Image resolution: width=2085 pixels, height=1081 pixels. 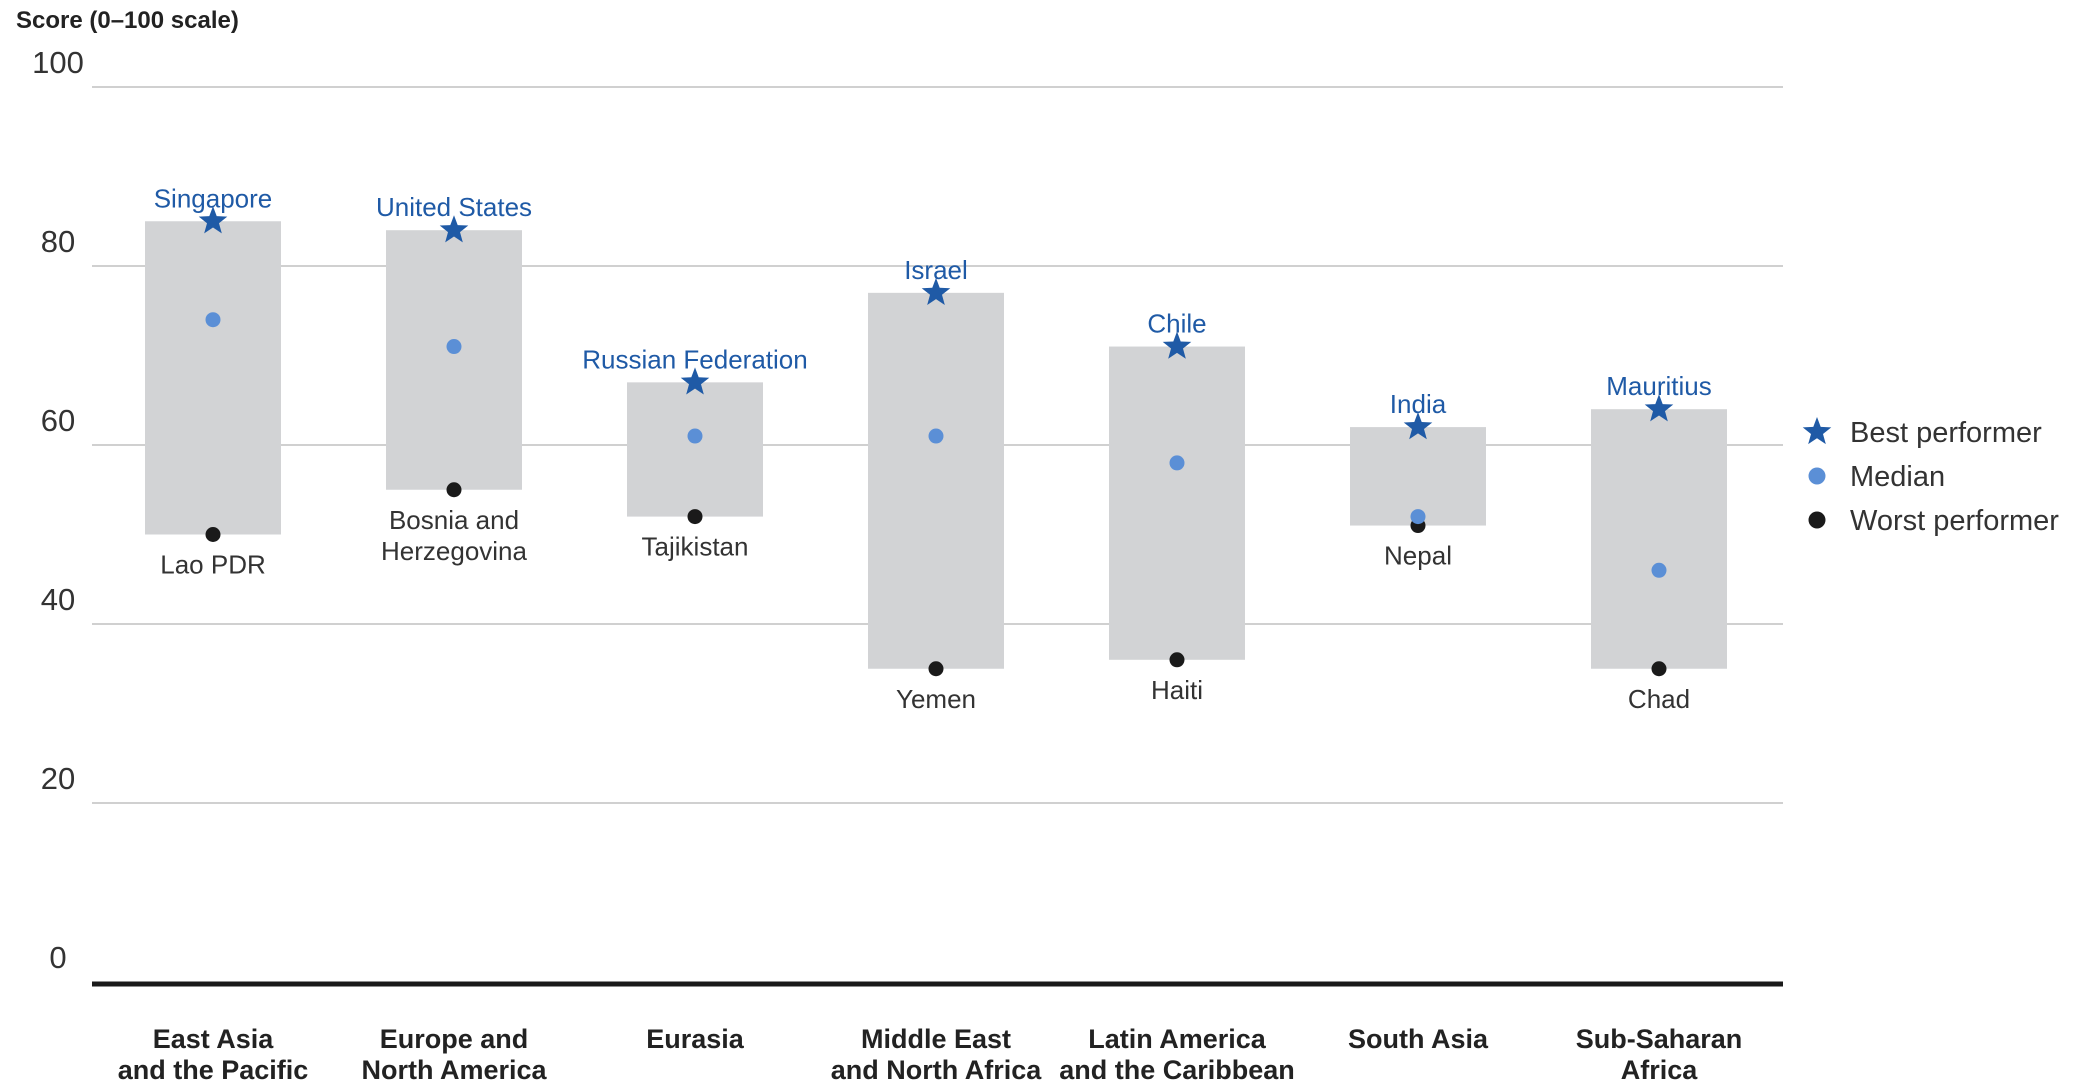 What do you see at coordinates (58, 599) in the screenshot?
I see `y-tick-label-40: 40` at bounding box center [58, 599].